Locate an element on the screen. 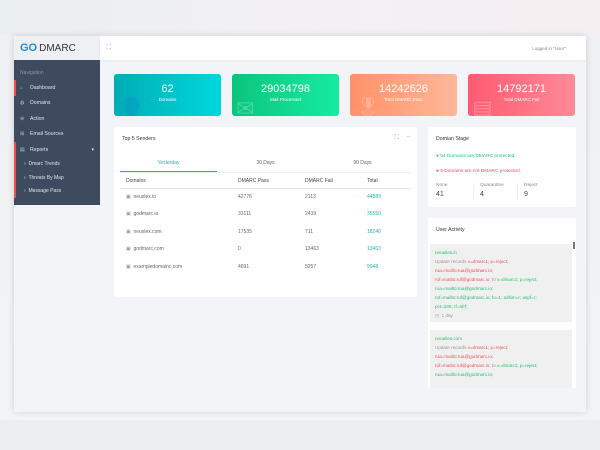 The image size is (600, 450). sidebar-item-domains: ◍ Domains is located at coordinates (57, 104).